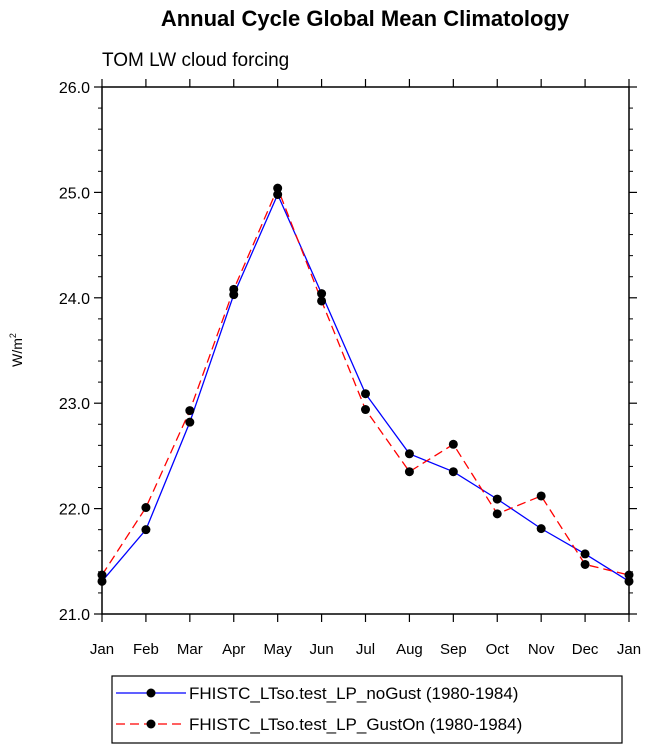  I want to click on legend-box, so click(367, 709).